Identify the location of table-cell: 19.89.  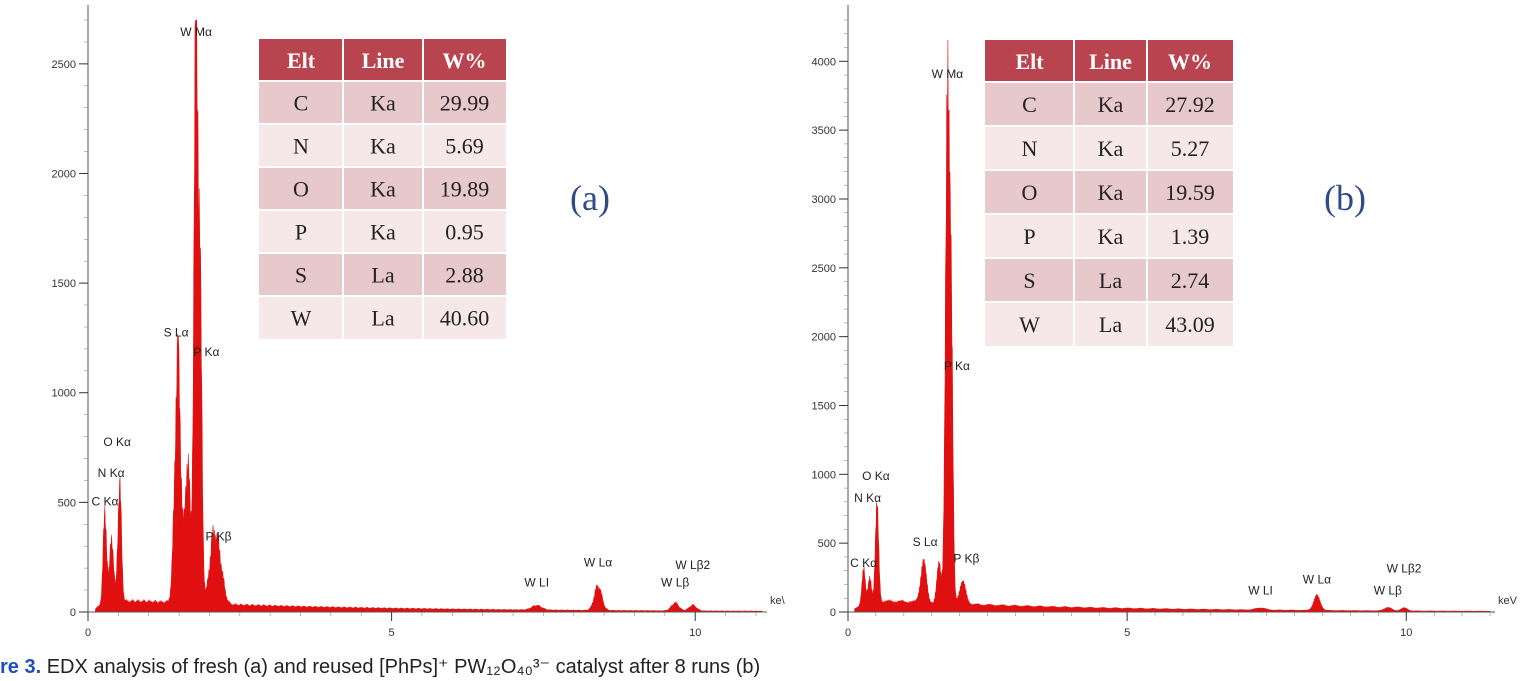
(465, 189).